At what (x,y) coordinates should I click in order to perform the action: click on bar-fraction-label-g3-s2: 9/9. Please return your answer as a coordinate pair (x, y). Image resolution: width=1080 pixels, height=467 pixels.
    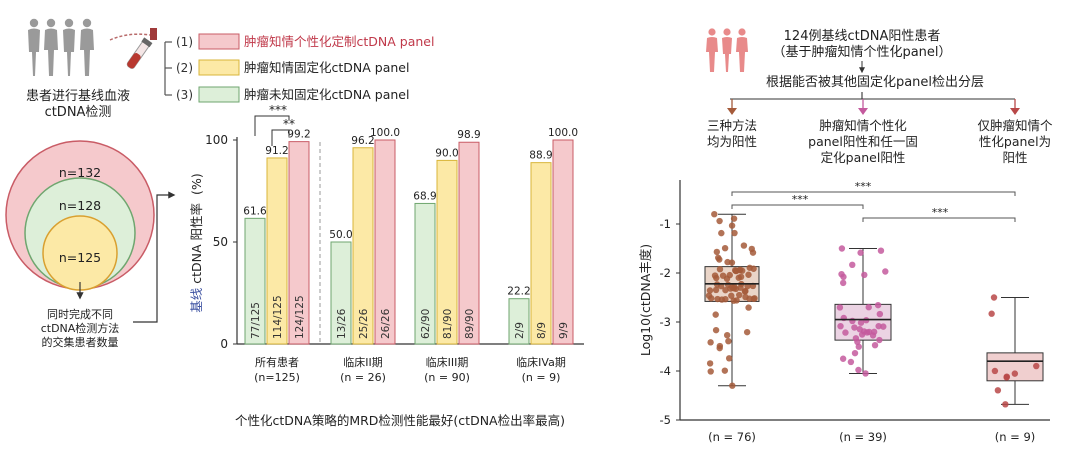
    Looking at the image, I should click on (564, 330).